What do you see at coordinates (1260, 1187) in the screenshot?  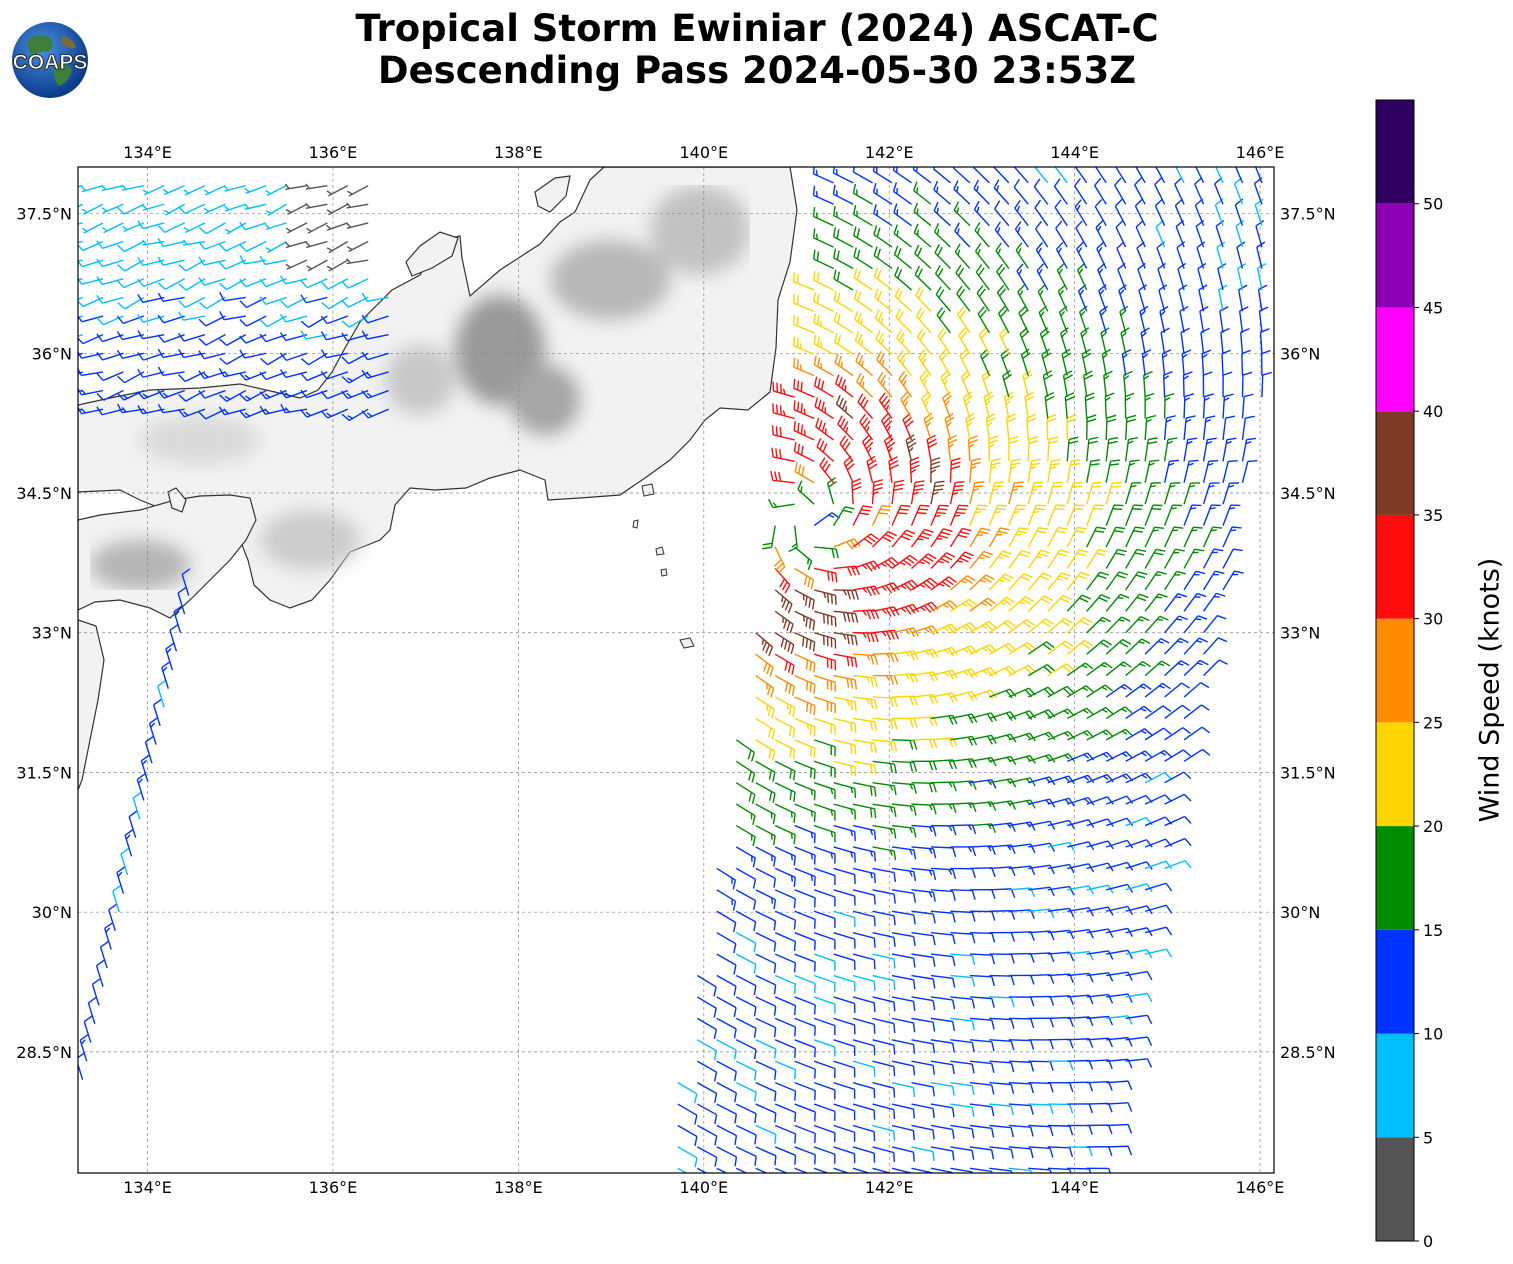 I see `lon-tick-label-bottom: 146°E` at bounding box center [1260, 1187].